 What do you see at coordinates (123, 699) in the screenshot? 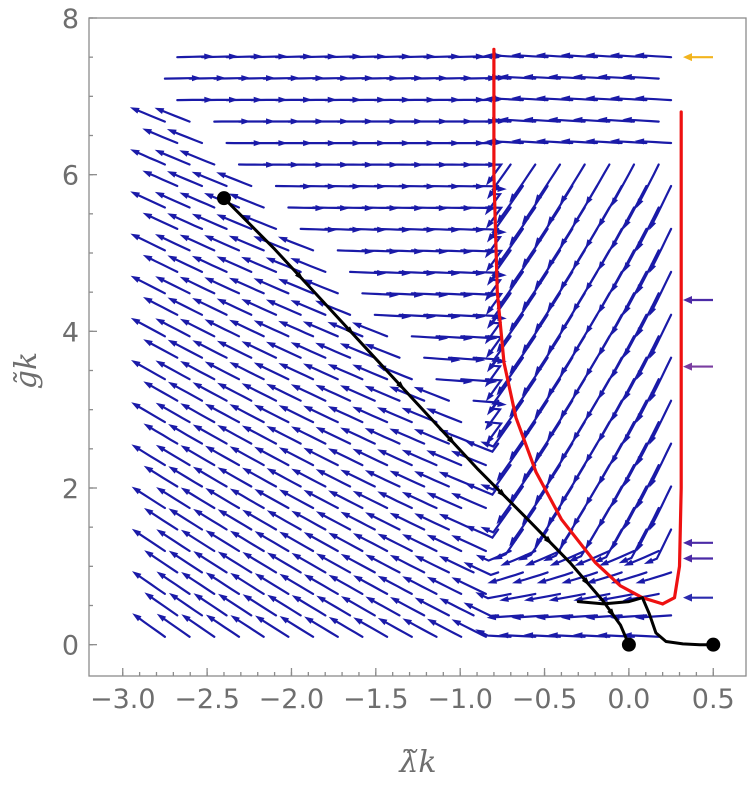
I see `x-tick-label: −3.0` at bounding box center [123, 699].